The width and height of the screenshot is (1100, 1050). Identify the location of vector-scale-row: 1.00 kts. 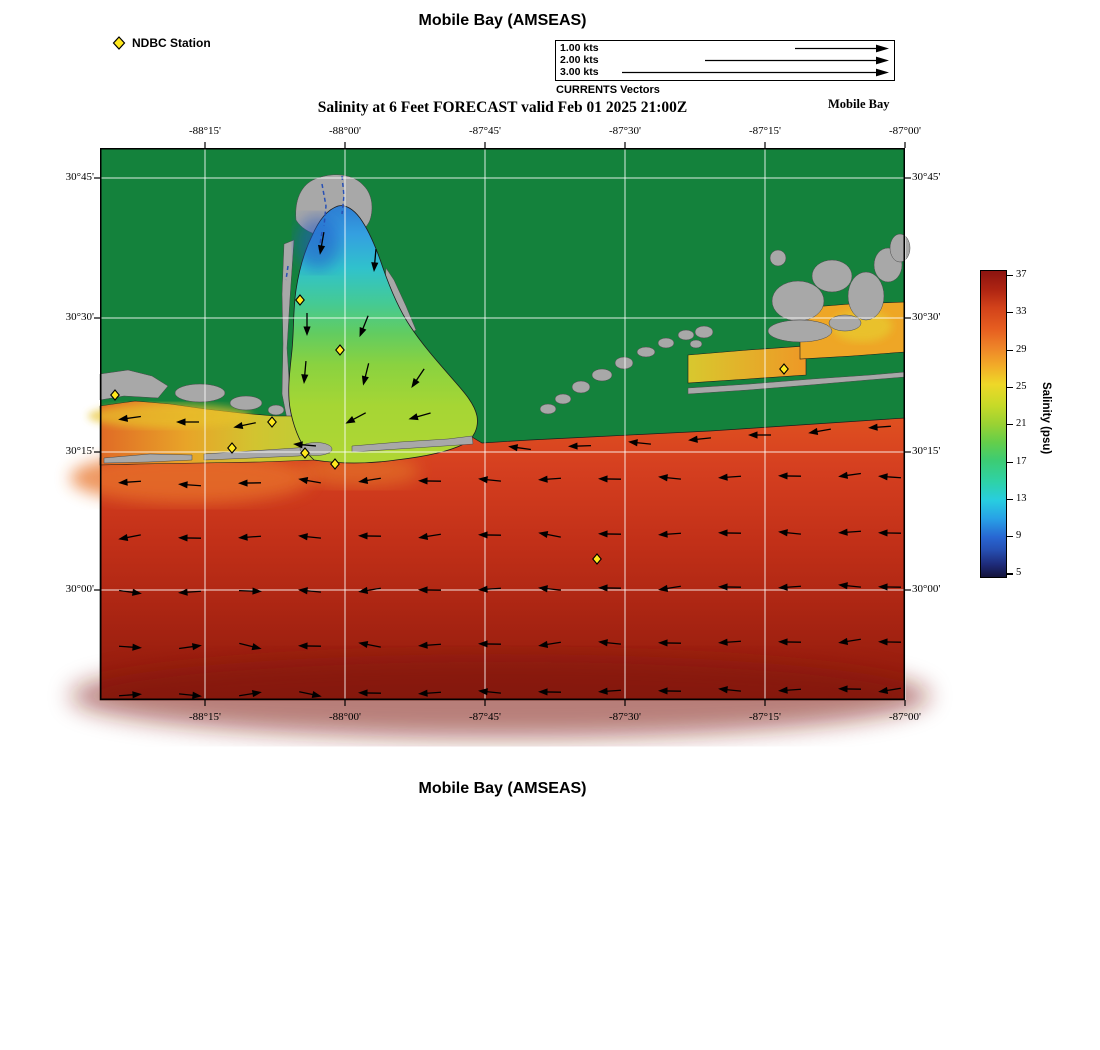
(725, 48).